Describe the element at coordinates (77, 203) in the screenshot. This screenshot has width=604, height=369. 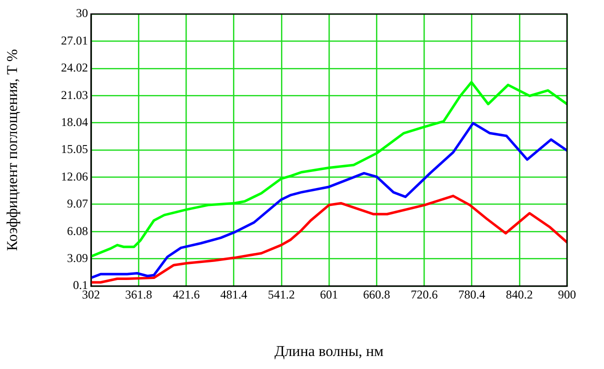
I see `y-tick-label: 9.07` at that location.